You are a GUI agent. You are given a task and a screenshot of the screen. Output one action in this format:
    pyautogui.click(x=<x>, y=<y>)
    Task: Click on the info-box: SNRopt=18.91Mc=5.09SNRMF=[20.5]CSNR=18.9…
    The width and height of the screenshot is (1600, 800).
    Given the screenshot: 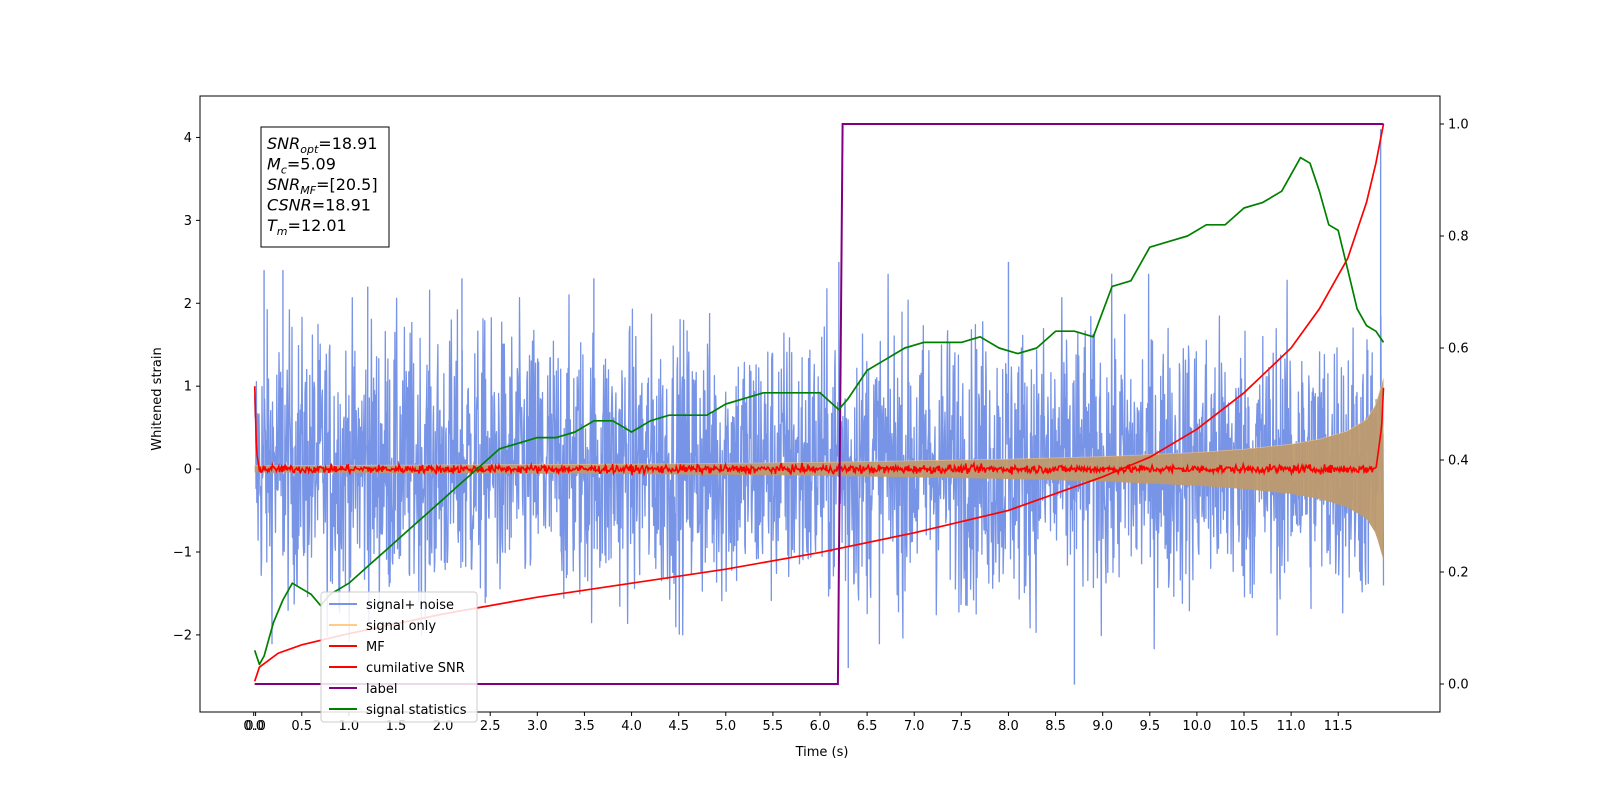 What is the action you would take?
    pyautogui.click(x=325, y=187)
    